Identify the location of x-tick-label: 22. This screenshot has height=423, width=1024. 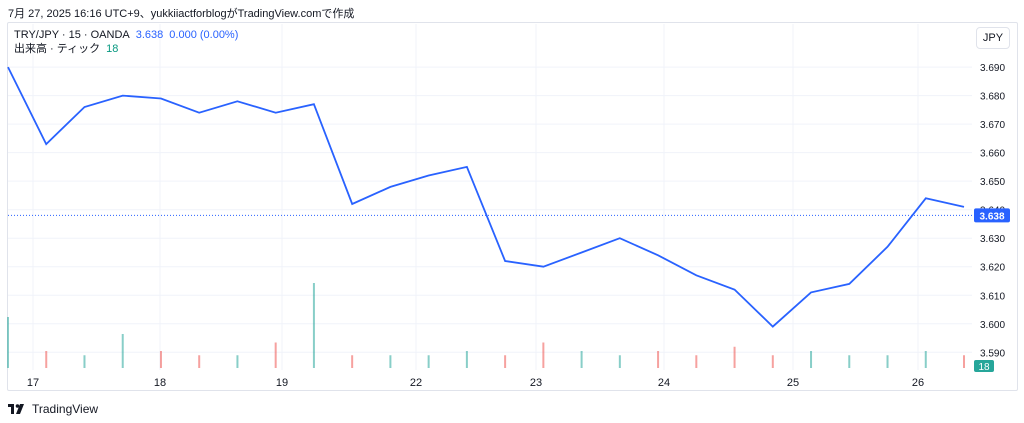
(416, 383).